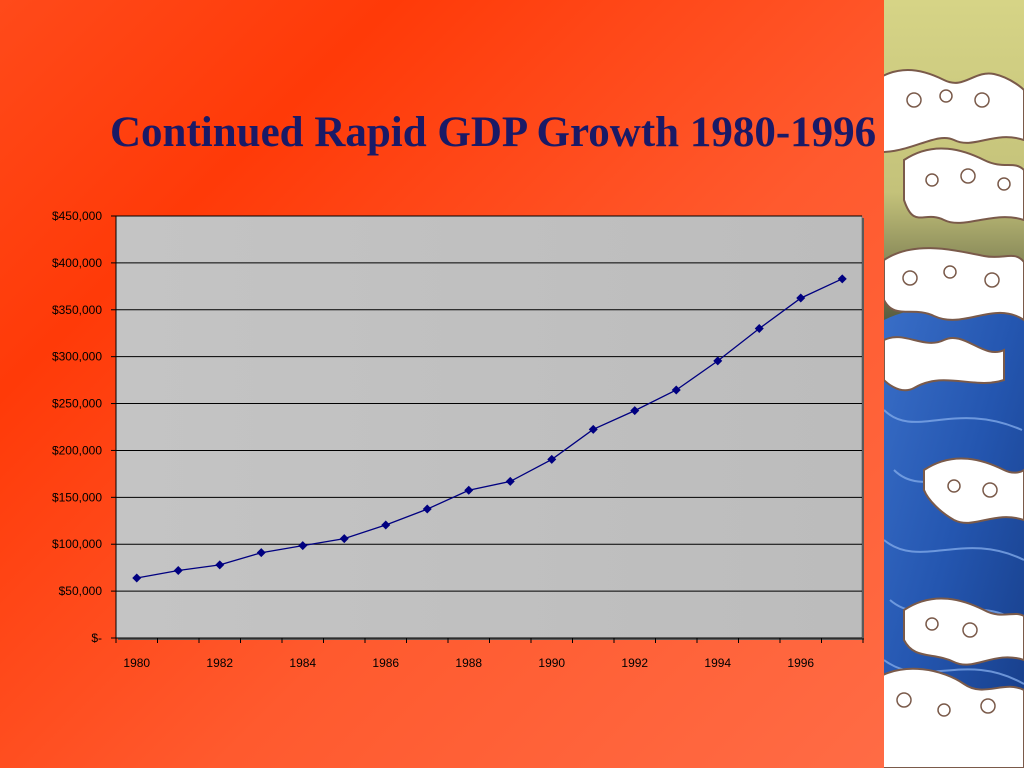  I want to click on x-tick-label: 1994, so click(717, 663).